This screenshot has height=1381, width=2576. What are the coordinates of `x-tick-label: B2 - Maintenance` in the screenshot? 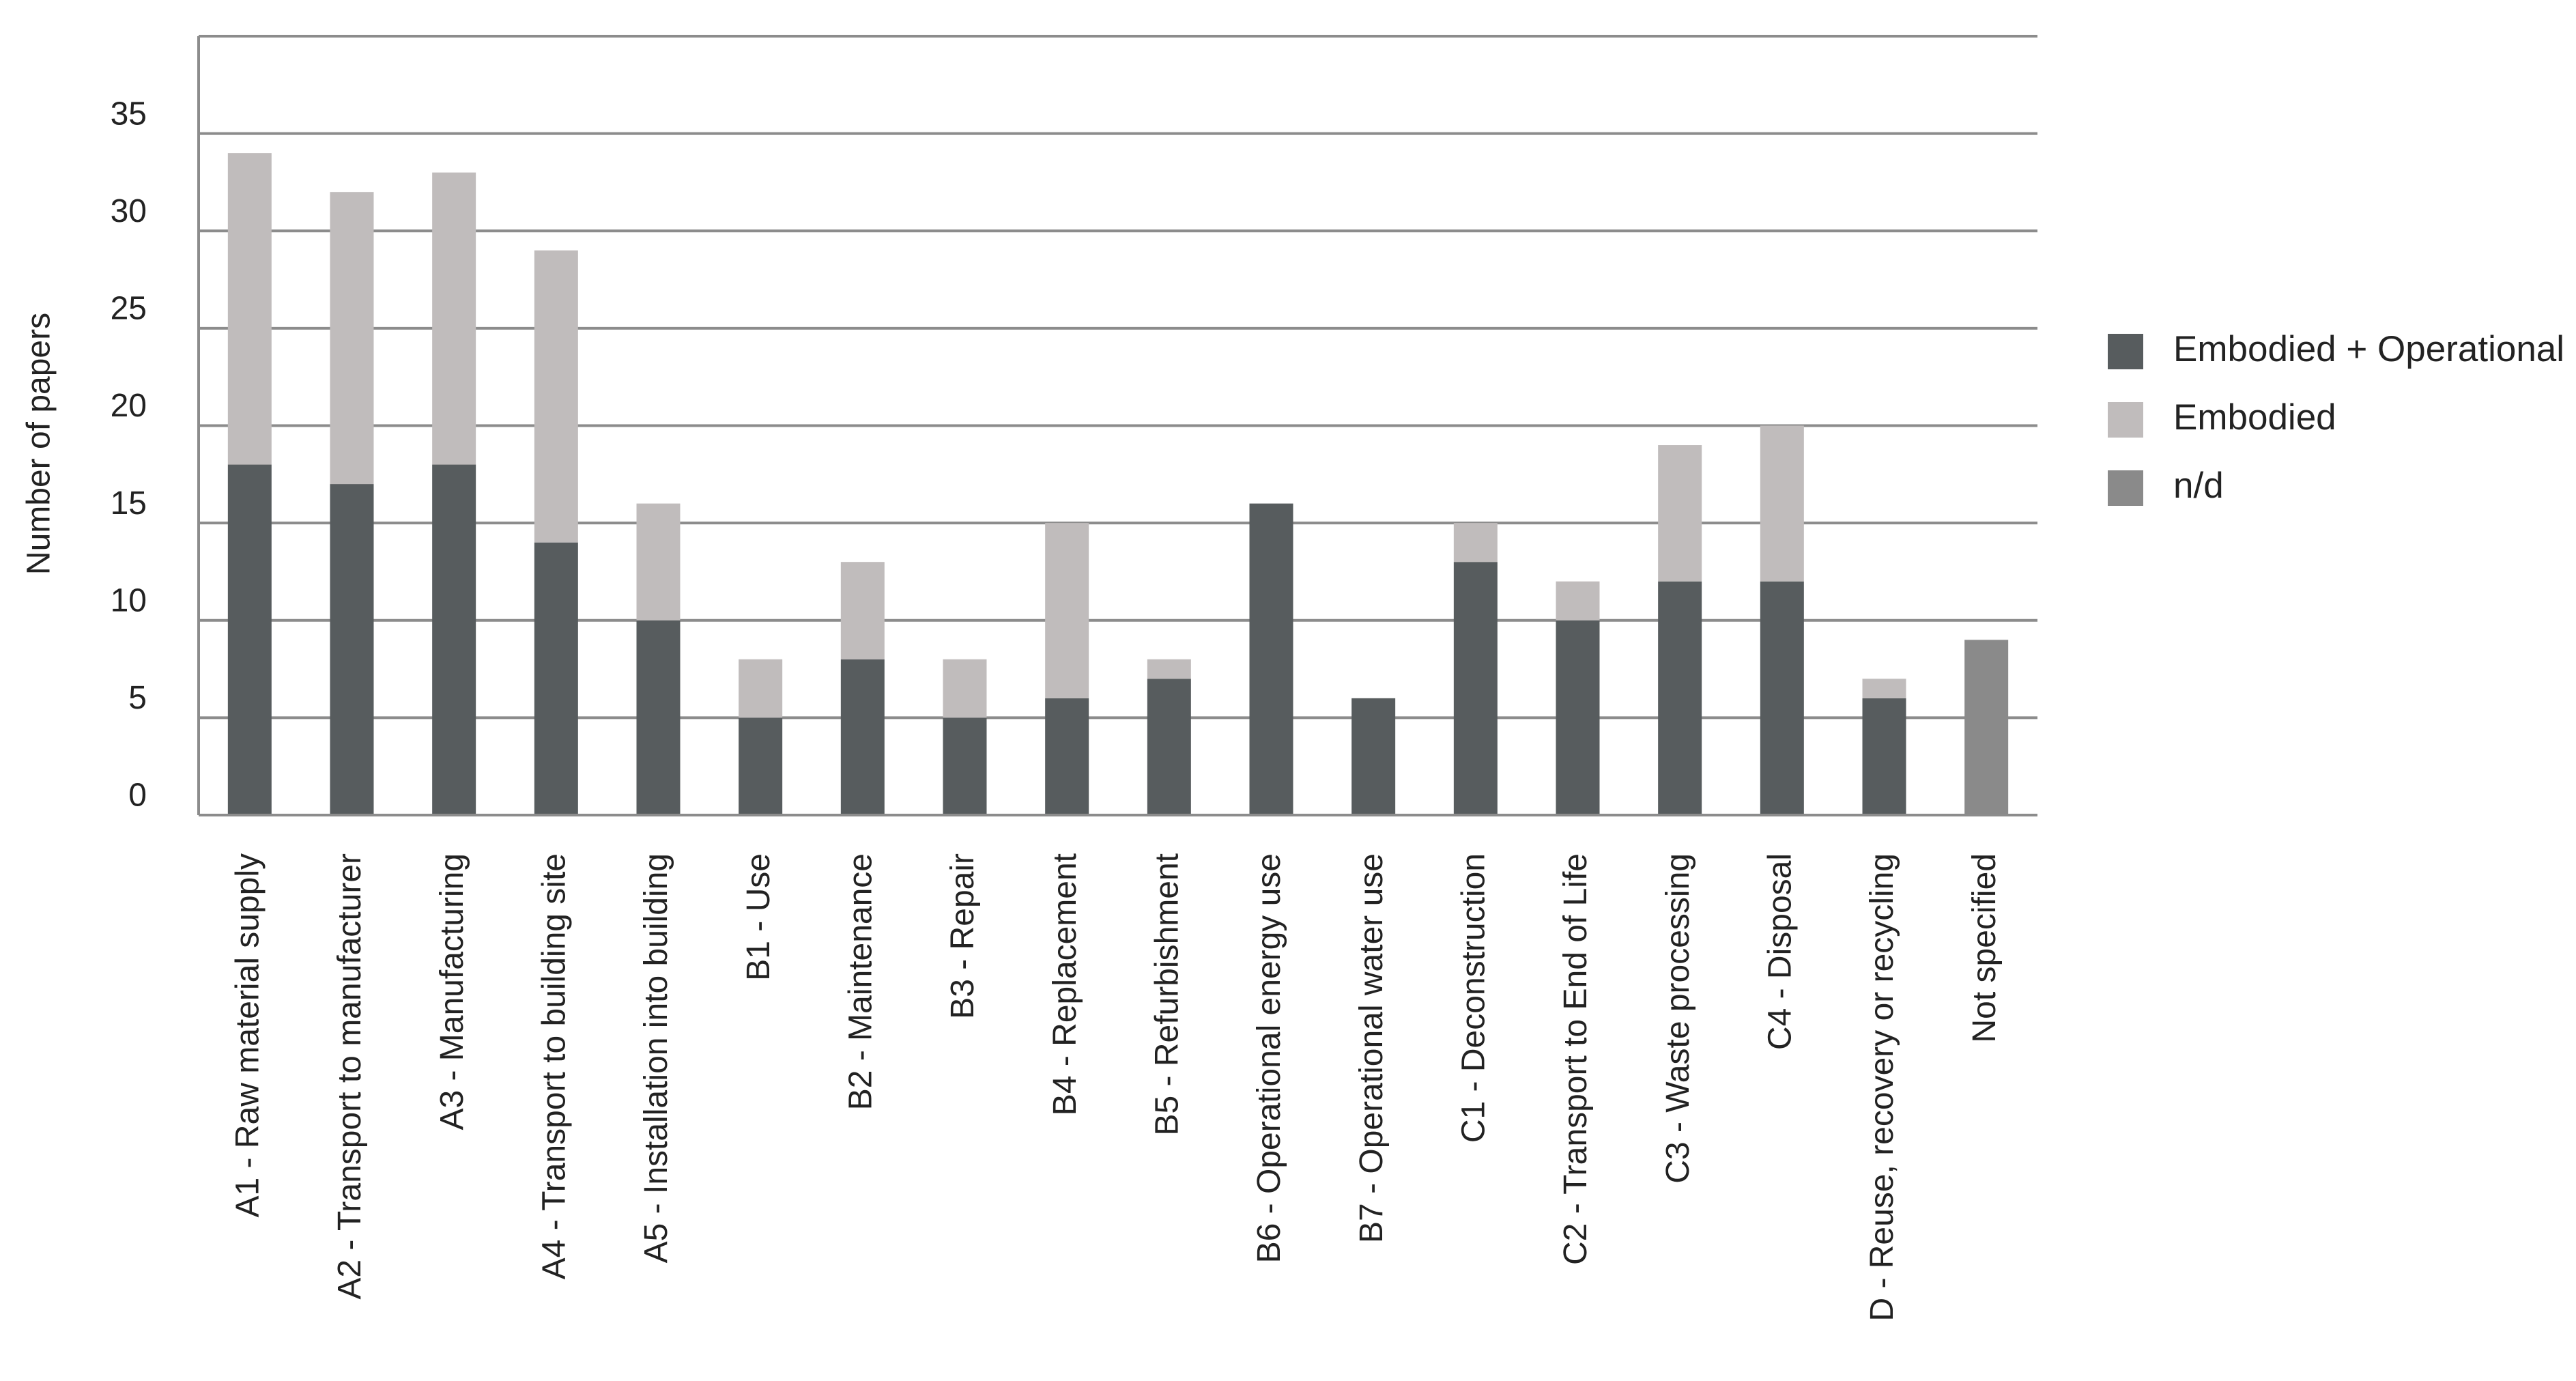 It's located at (861, 981).